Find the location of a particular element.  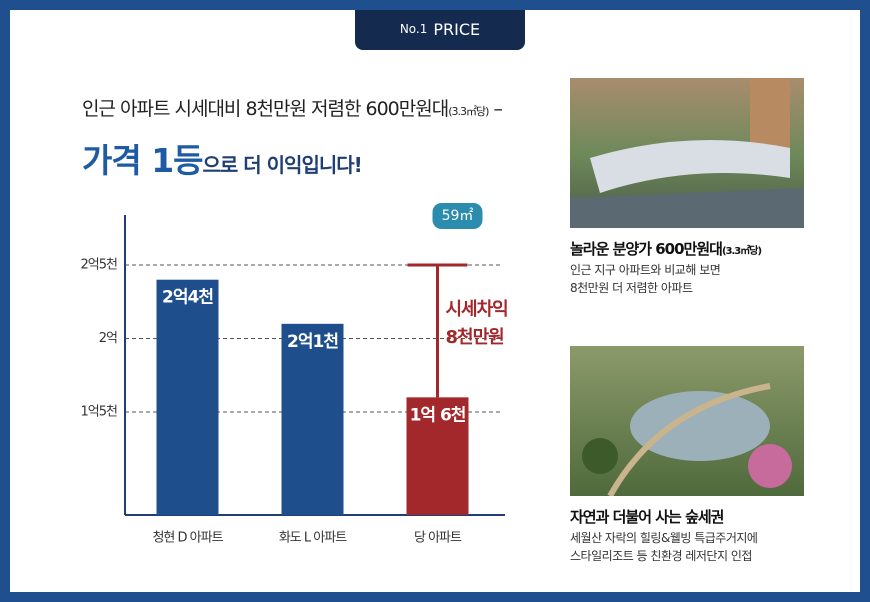

card-title-unit: (3.3㎡당) is located at coordinates (741, 251).